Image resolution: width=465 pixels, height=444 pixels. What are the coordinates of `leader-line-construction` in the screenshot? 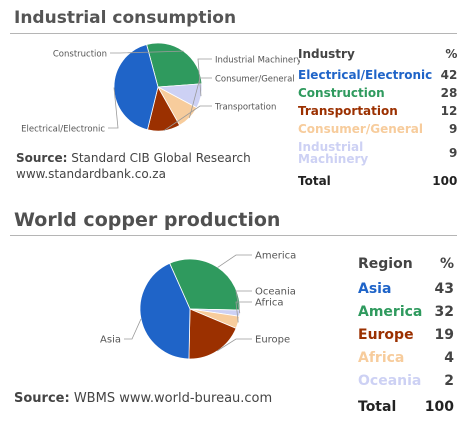 It's located at (147, 52).